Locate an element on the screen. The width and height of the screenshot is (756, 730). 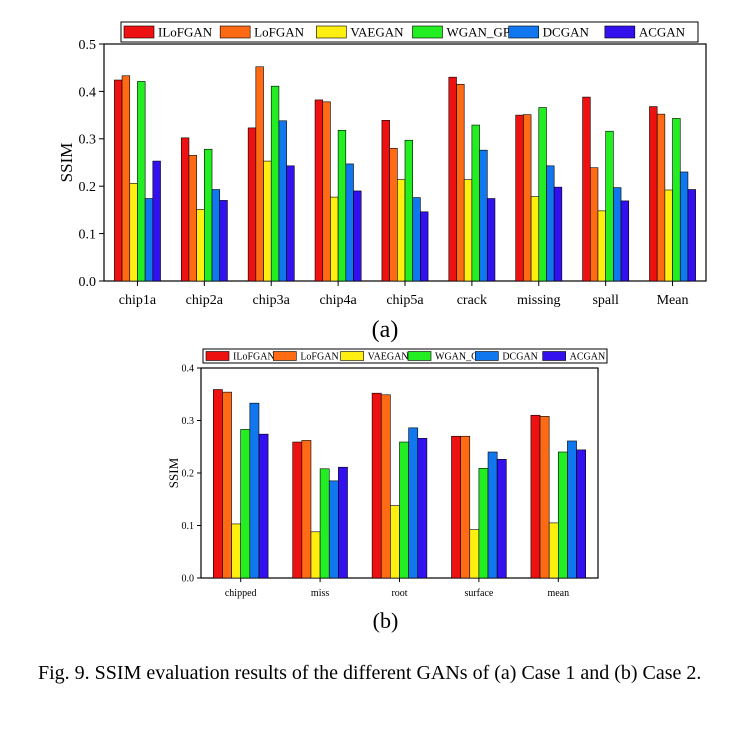
x-tick-label: chip5a is located at coordinates (405, 300).